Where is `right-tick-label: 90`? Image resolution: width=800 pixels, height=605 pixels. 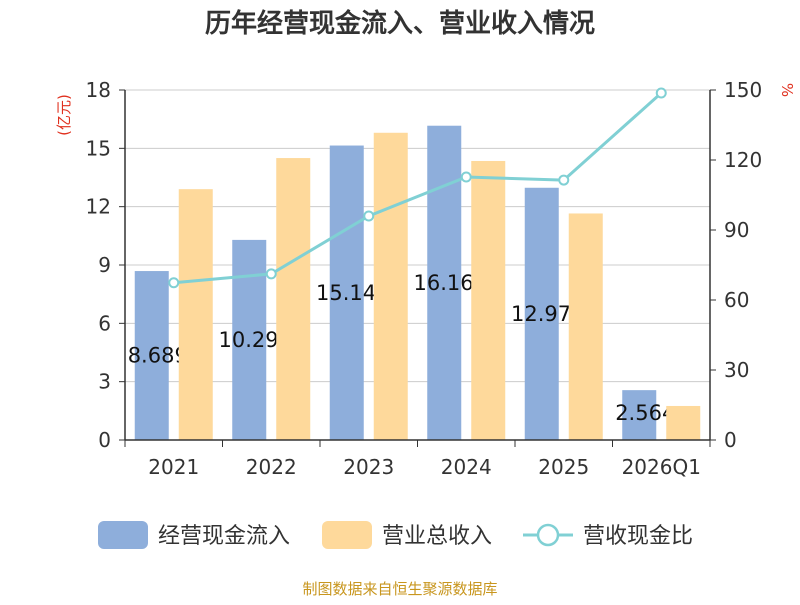
right-tick-label: 90 is located at coordinates (736, 230).